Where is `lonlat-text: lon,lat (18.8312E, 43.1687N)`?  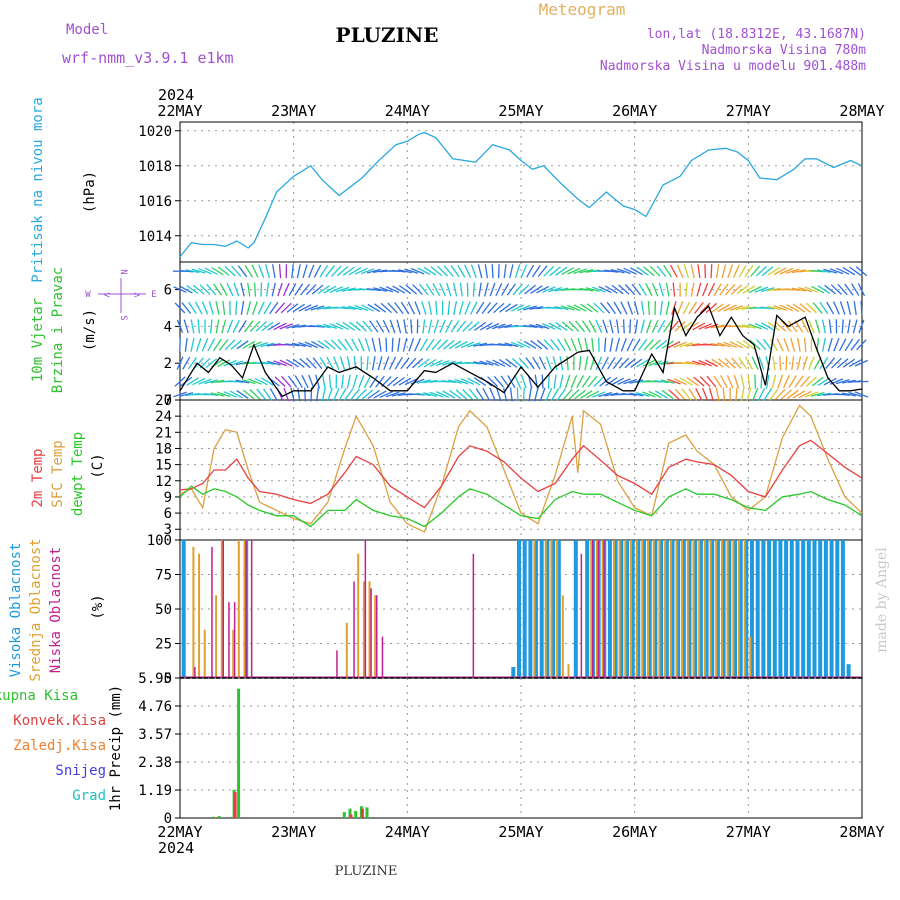 lonlat-text: lon,lat (18.8312E, 43.1687N) is located at coordinates (756, 34).